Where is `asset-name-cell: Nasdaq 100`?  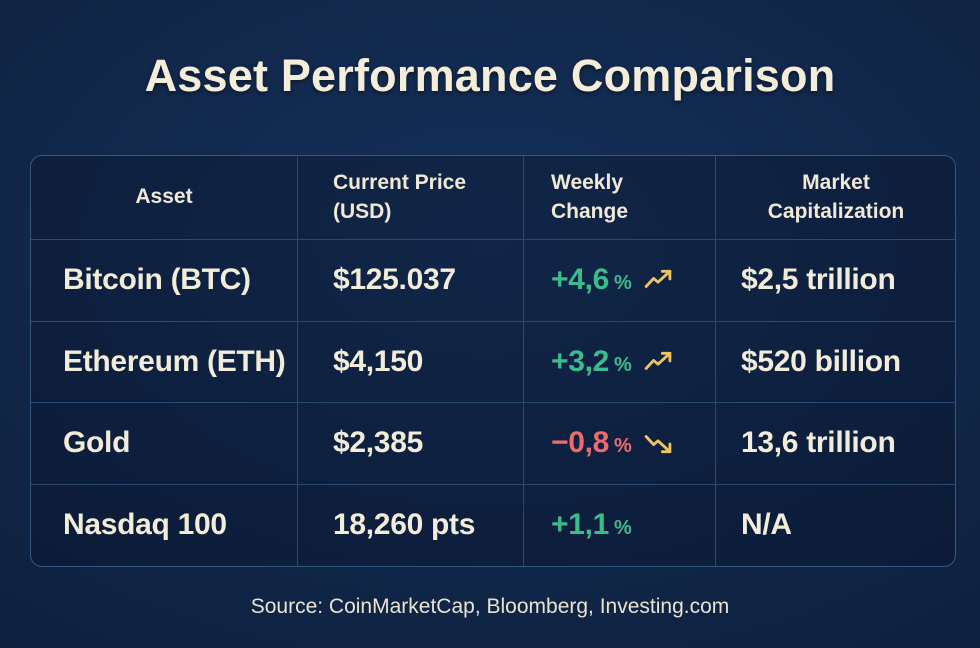 asset-name-cell: Nasdaq 100 is located at coordinates (164, 525).